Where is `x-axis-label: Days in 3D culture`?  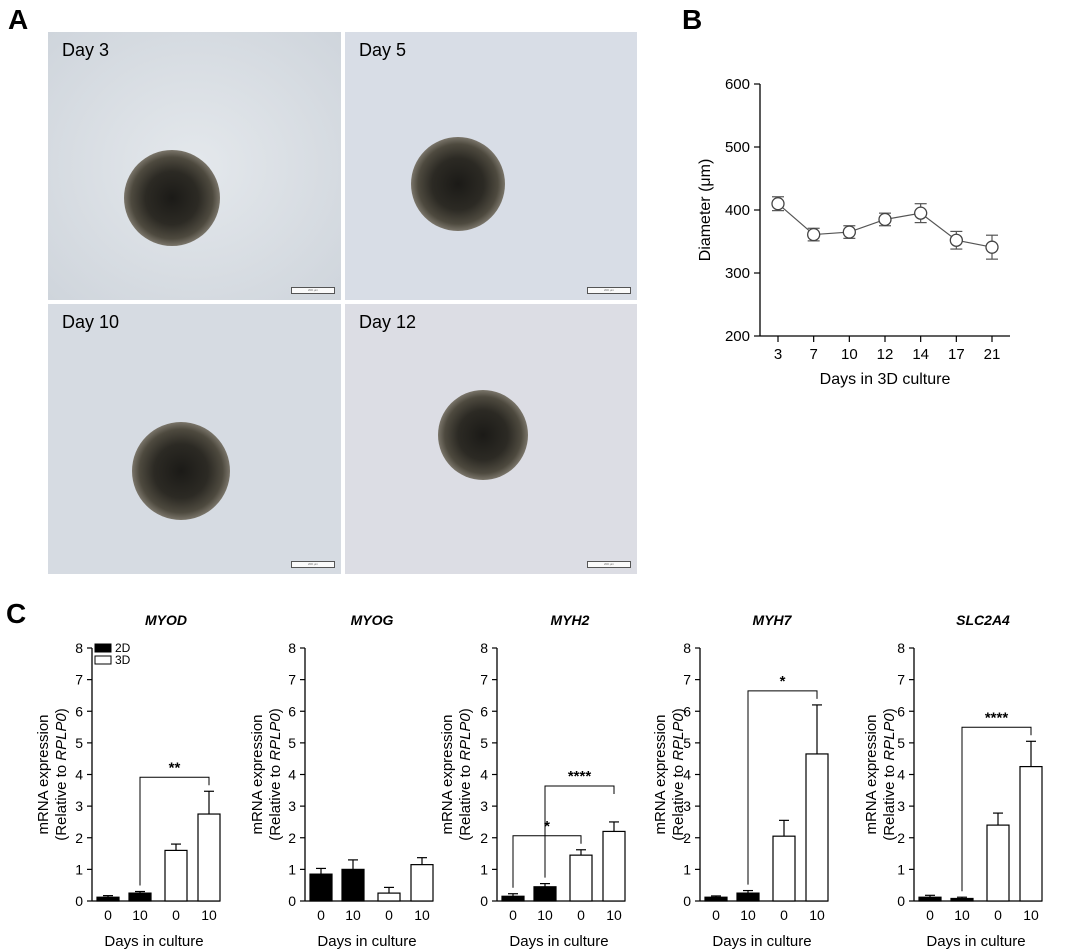 x-axis-label: Days in 3D culture is located at coordinates (885, 379).